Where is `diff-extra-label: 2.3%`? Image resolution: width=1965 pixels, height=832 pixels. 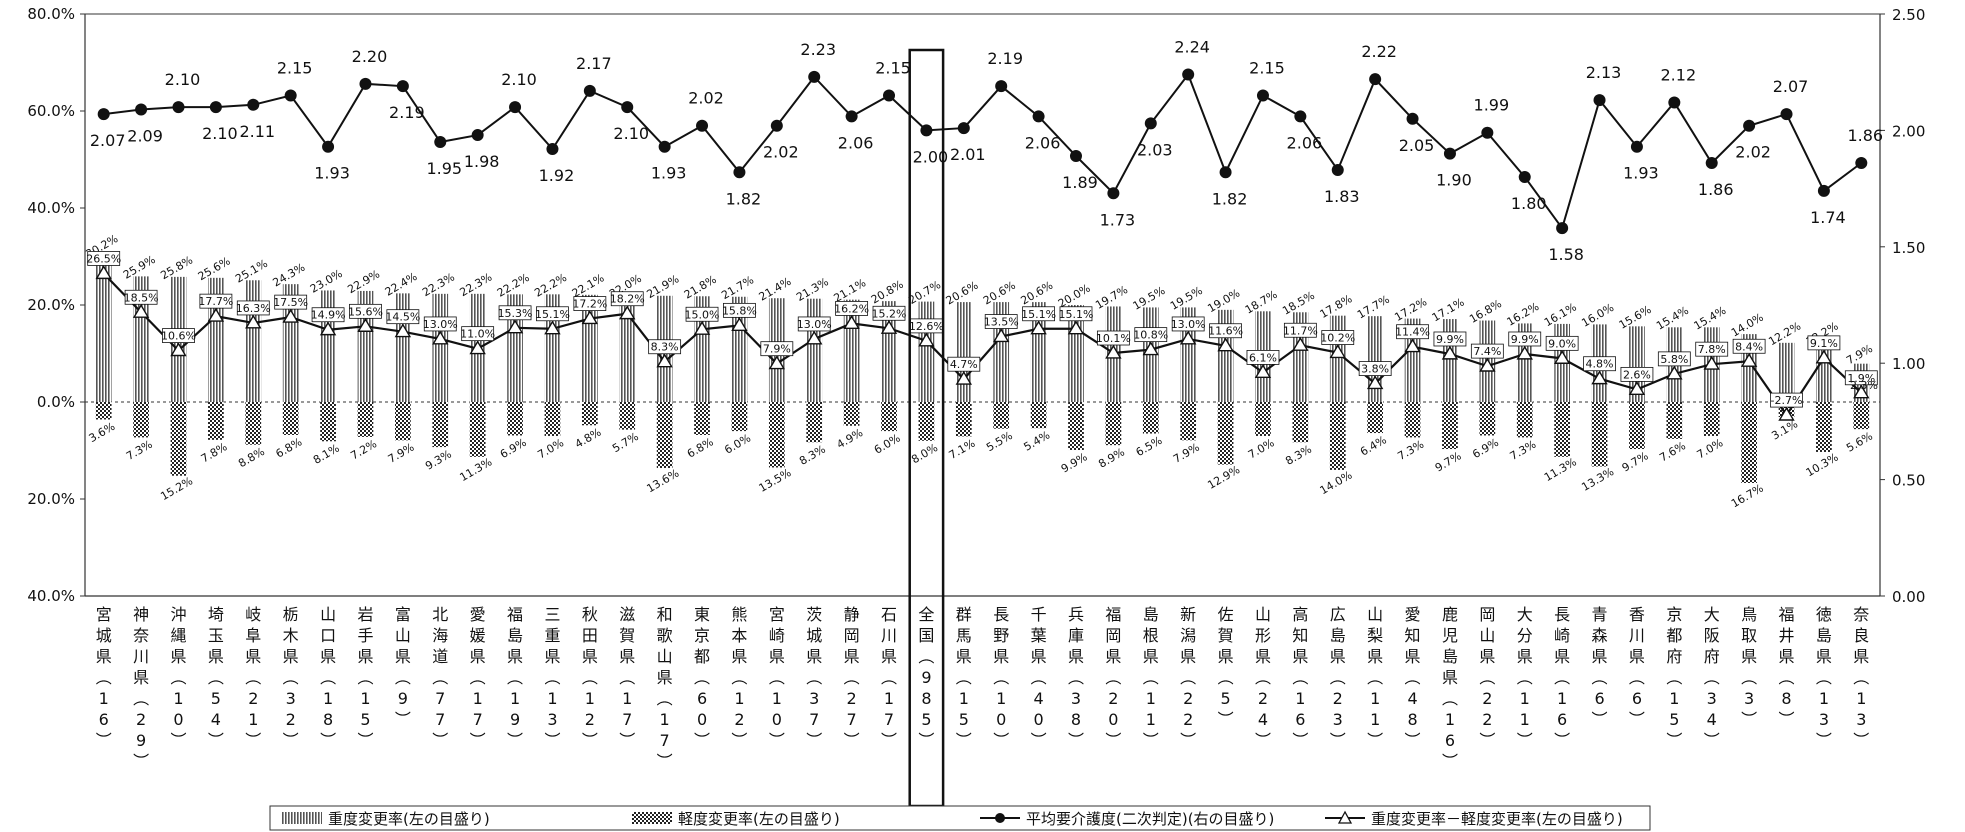
diff-extra-label: 2.3% is located at coordinates (1864, 385).